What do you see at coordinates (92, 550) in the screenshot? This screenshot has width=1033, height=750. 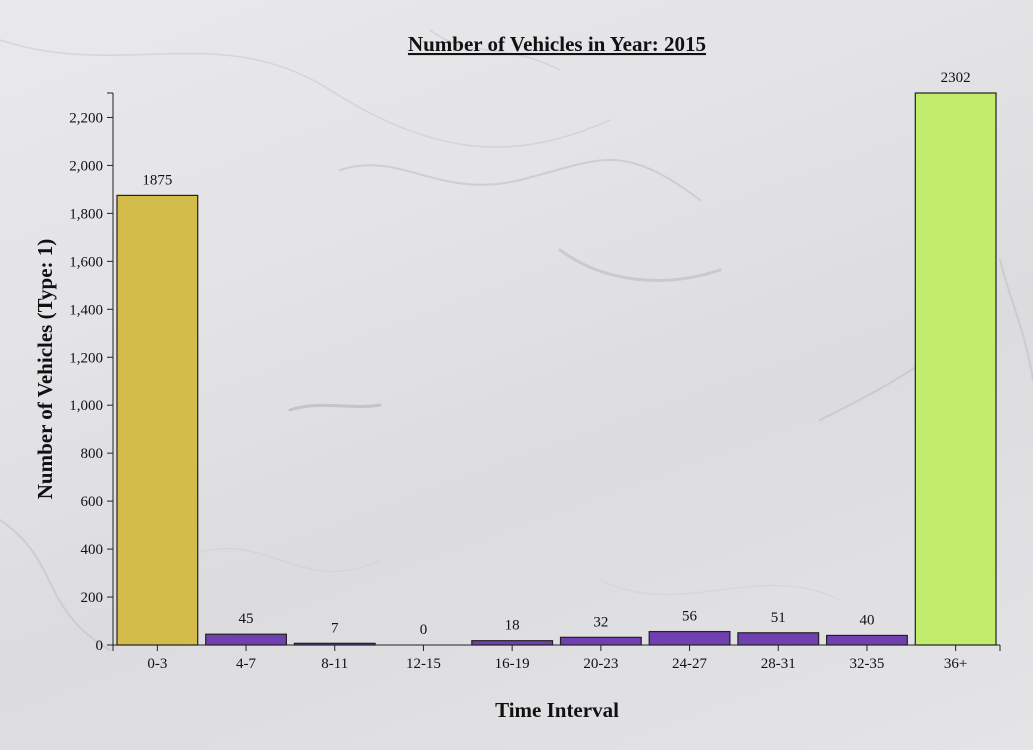 I see `y-tick-label: 400` at bounding box center [92, 550].